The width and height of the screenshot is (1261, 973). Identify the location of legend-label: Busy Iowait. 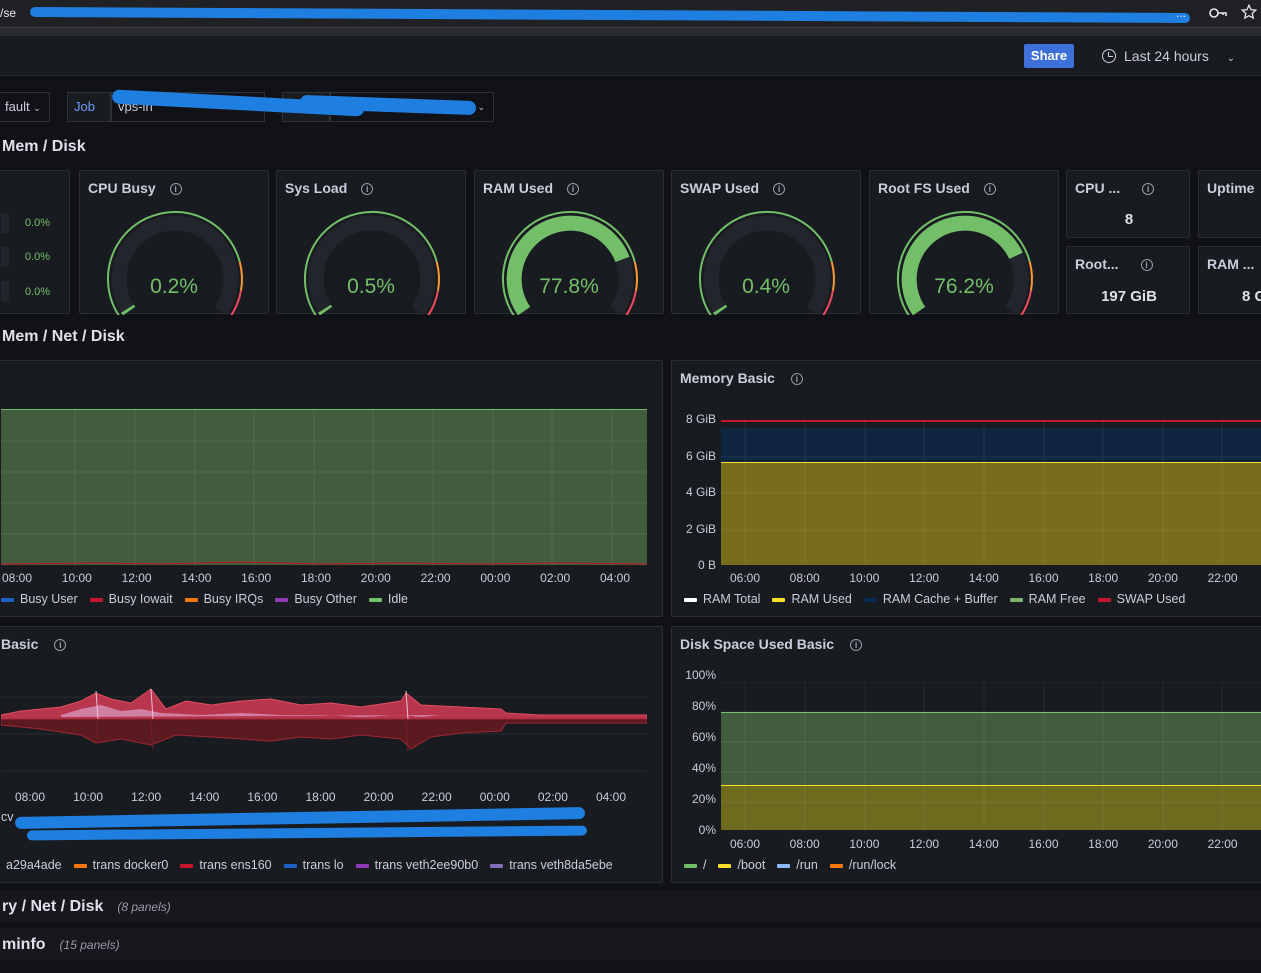
(140, 599).